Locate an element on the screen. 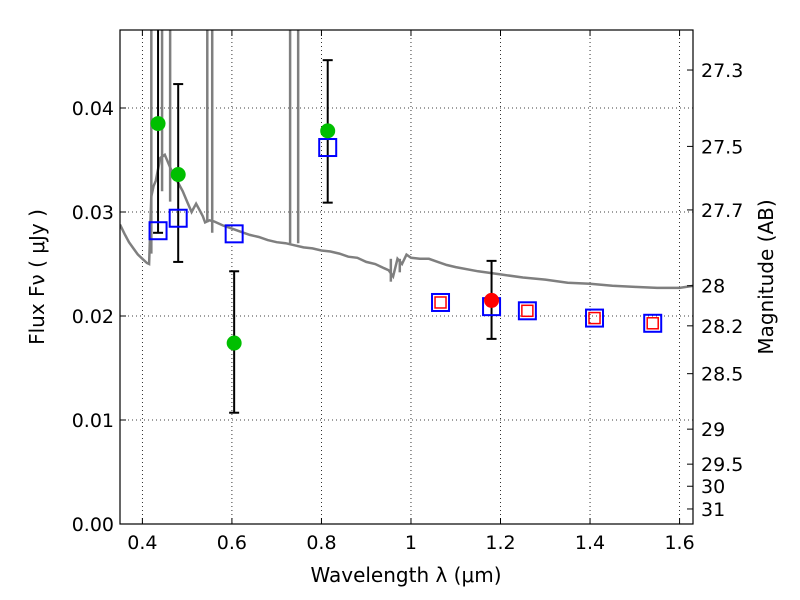 The image size is (800, 600). x-tick-label: 1 is located at coordinates (411, 543).